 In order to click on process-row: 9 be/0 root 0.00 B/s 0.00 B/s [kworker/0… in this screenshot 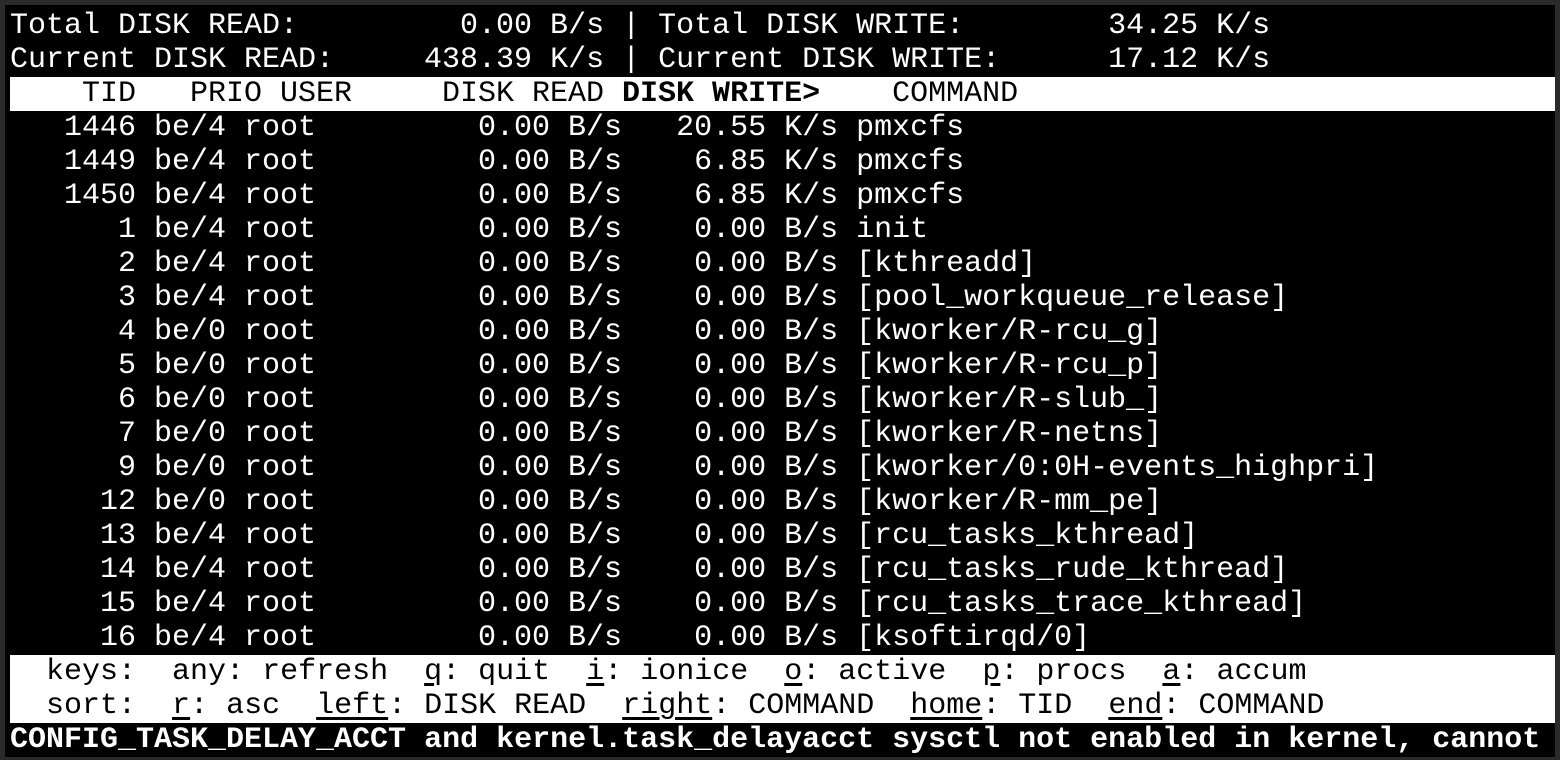, I will do `click(782, 468)`.